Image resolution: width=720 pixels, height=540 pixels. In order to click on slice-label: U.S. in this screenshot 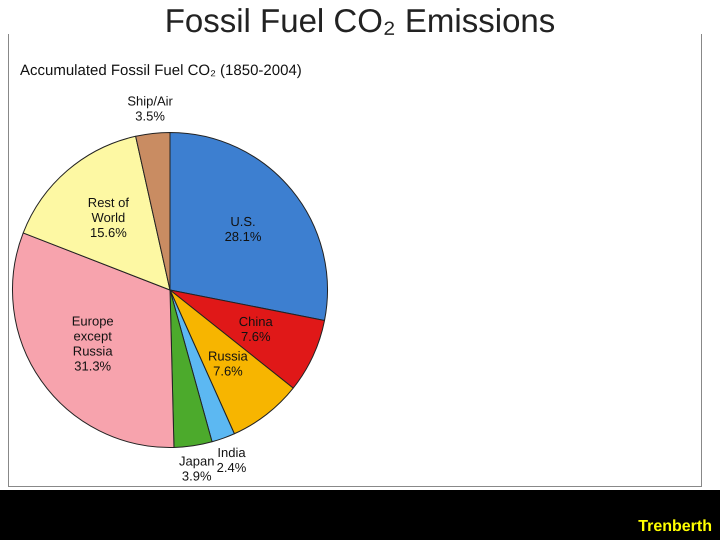, I will do `click(243, 222)`.